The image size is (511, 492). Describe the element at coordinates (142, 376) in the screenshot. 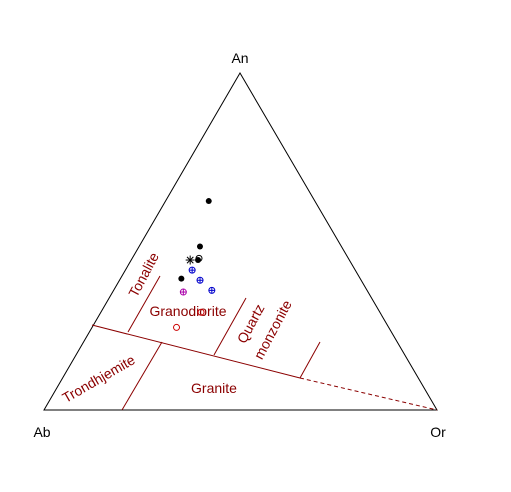

I see `boundary-trondhjemite-granite` at that location.